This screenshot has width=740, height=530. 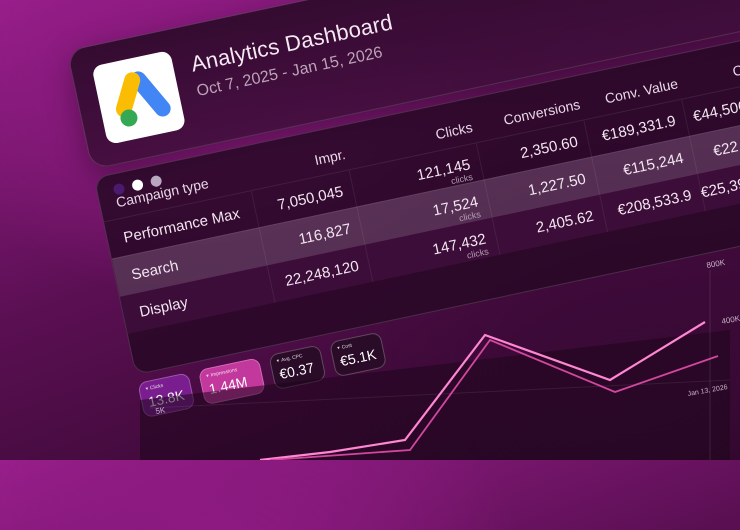 What do you see at coordinates (166, 395) in the screenshot?
I see `kpi-clicks: ▾ Clicks 13.8K` at bounding box center [166, 395].